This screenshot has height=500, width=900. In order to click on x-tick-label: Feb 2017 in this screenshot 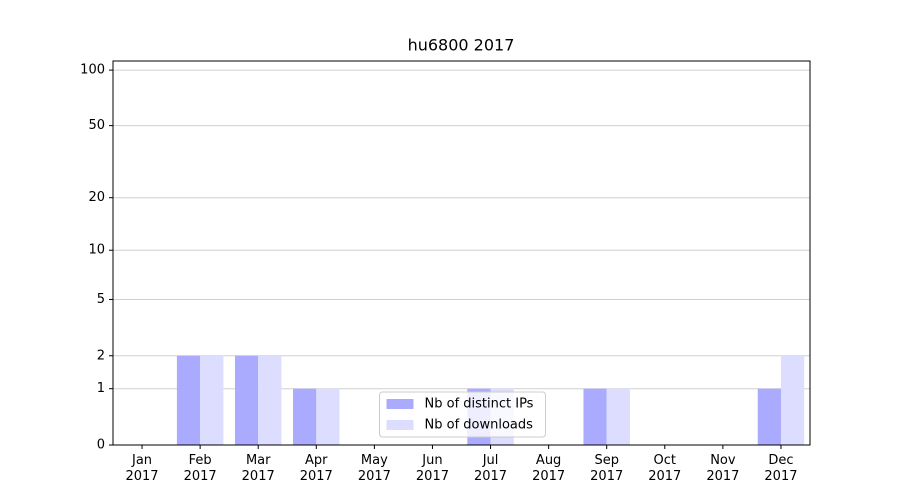, I will do `click(200, 468)`.